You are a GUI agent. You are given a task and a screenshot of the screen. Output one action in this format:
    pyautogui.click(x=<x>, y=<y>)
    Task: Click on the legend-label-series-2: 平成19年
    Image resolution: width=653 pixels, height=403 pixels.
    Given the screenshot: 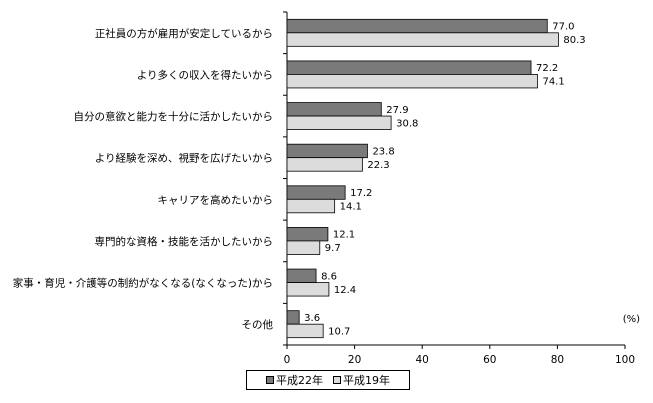 What is the action you would take?
    pyautogui.click(x=366, y=380)
    